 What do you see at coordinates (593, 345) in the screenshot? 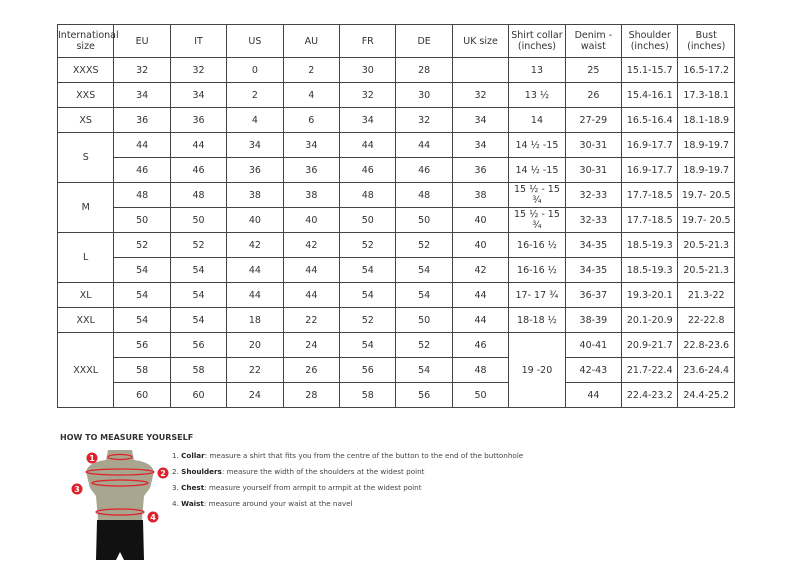
I see `table-cell: 40-41` at bounding box center [593, 345].